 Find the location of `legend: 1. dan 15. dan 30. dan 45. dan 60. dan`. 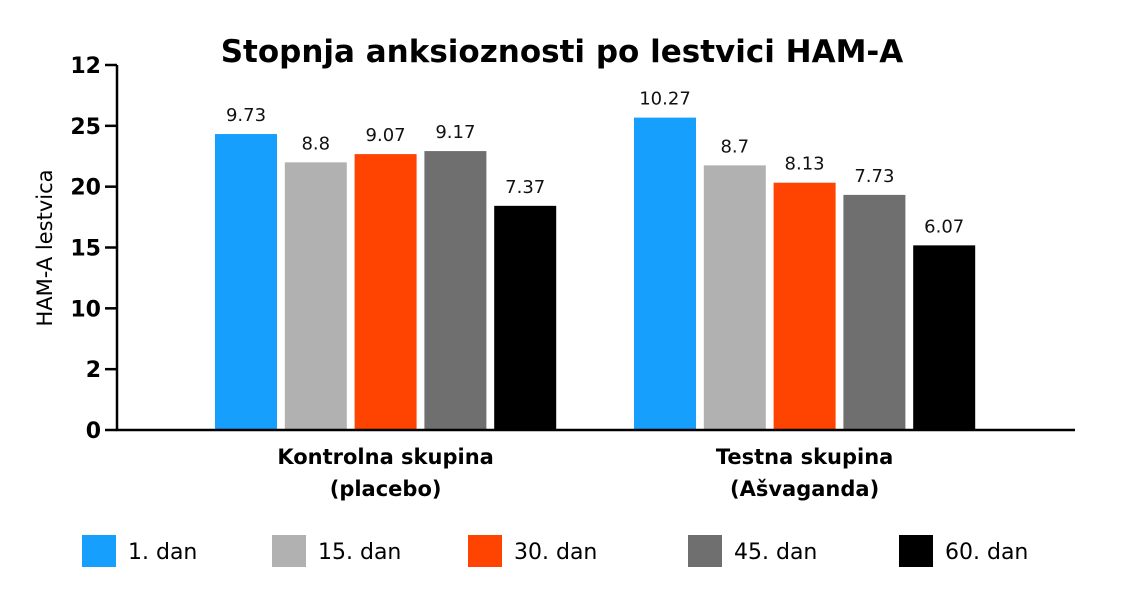

legend: 1. dan 15. dan 30. dan 45. dan 60. dan is located at coordinates (555, 551).